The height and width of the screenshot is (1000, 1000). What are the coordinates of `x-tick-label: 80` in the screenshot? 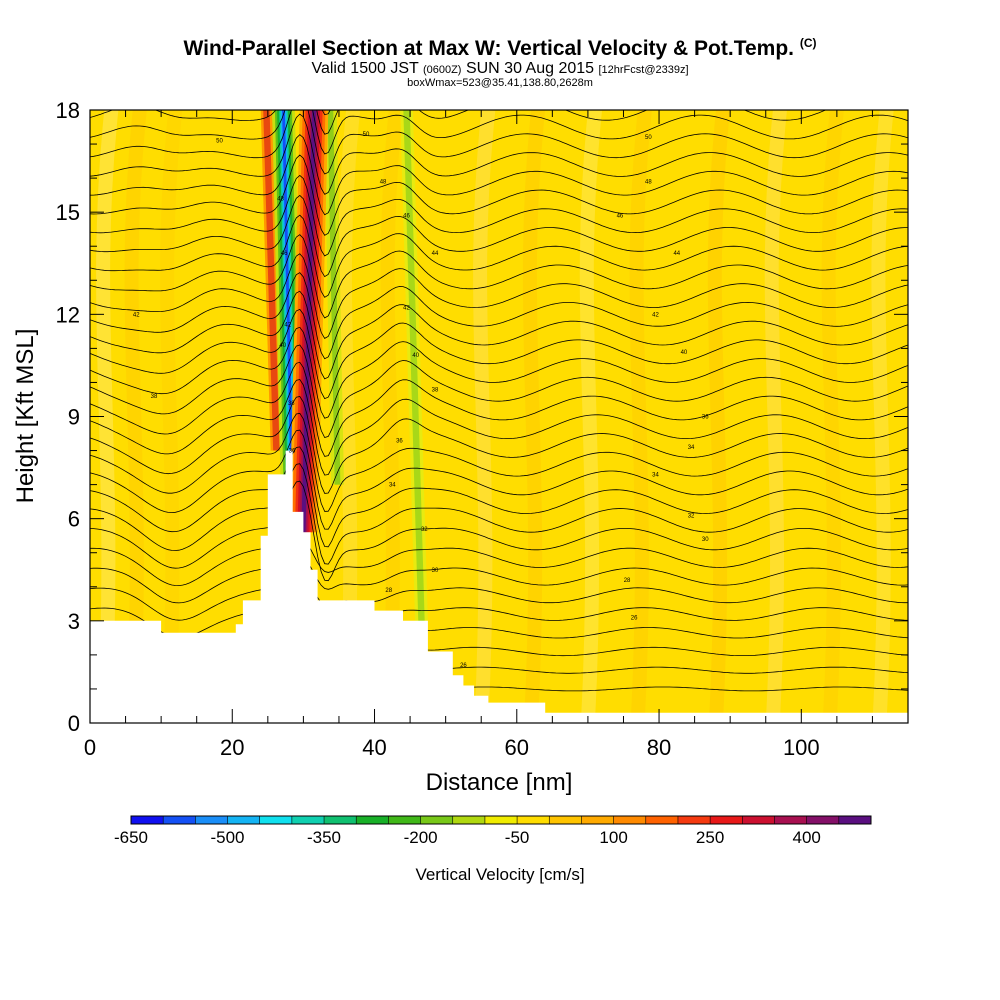 It's located at (659, 747).